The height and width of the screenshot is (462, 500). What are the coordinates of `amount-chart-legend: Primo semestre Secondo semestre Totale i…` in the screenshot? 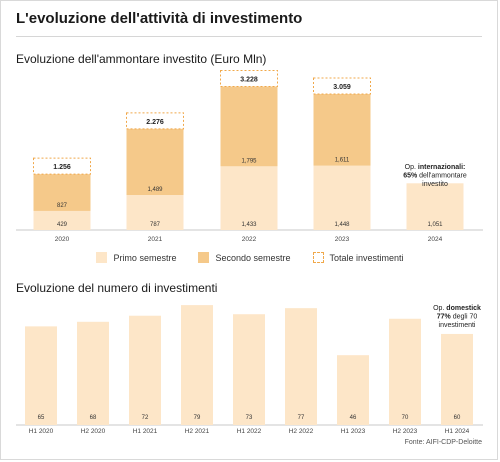 It's located at (250, 257).